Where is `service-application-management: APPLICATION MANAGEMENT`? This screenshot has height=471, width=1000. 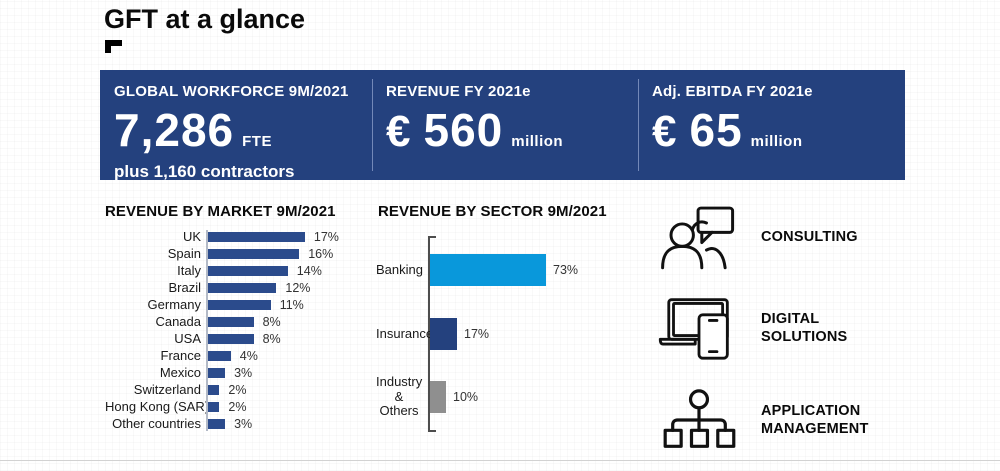 service-application-management: APPLICATION MANAGEMENT is located at coordinates (773, 420).